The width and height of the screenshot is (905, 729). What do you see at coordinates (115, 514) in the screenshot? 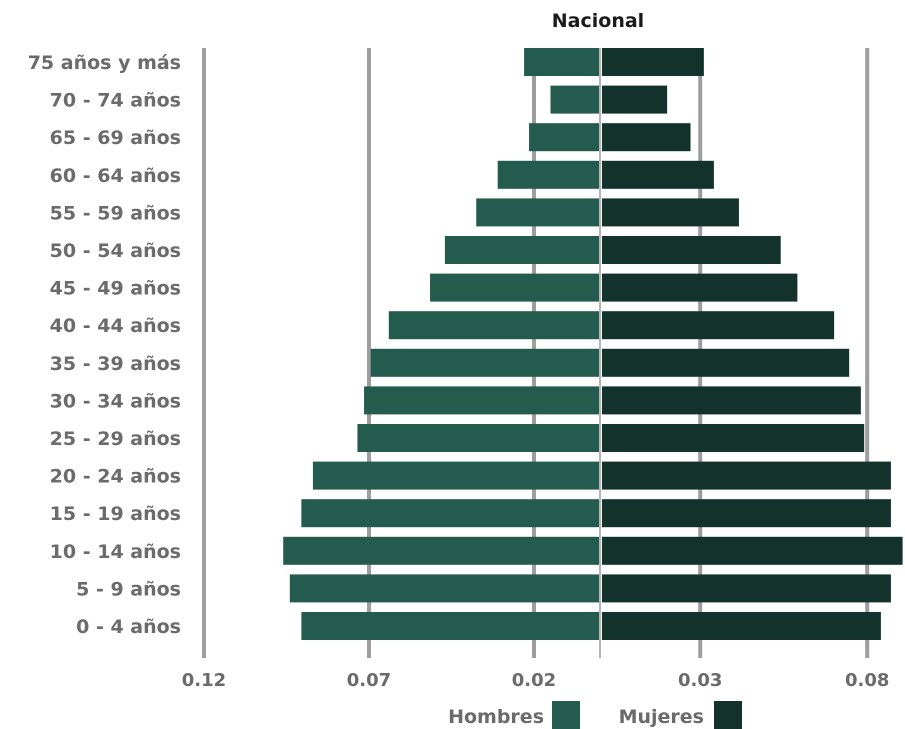
I see `category-label: 15 - 19 años` at bounding box center [115, 514].